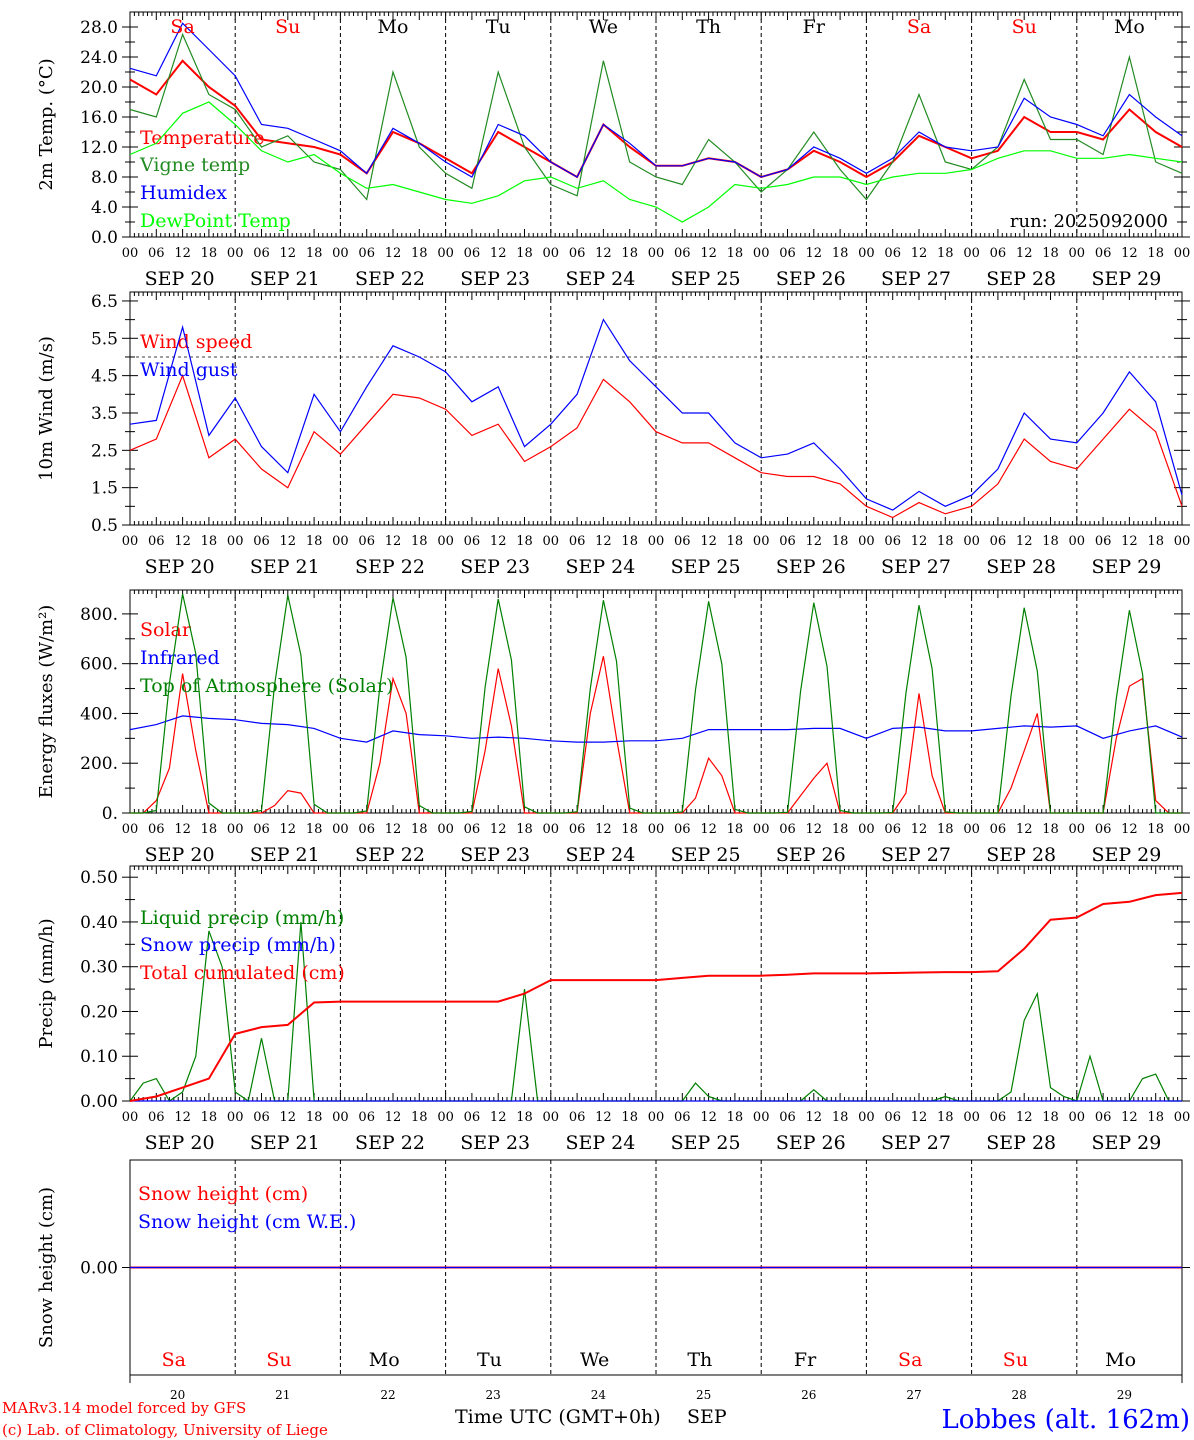 The height and width of the screenshot is (1440, 1194). I want to click on x-axis-title: Time UTC (GMT+0h), so click(558, 1417).